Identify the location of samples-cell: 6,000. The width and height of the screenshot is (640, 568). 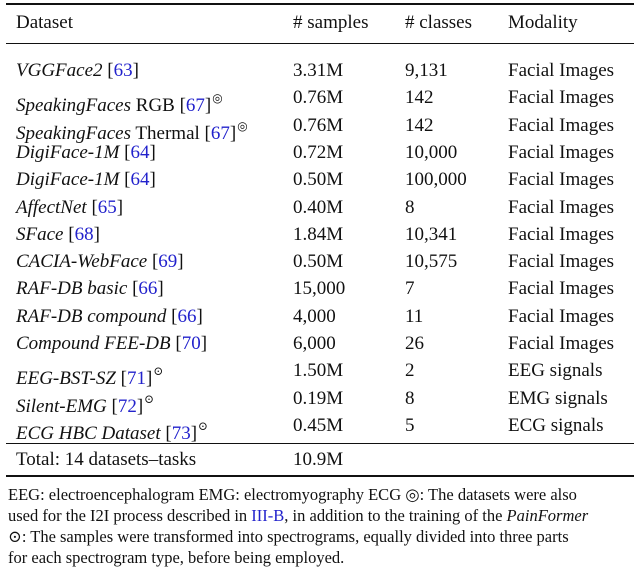
(314, 343).